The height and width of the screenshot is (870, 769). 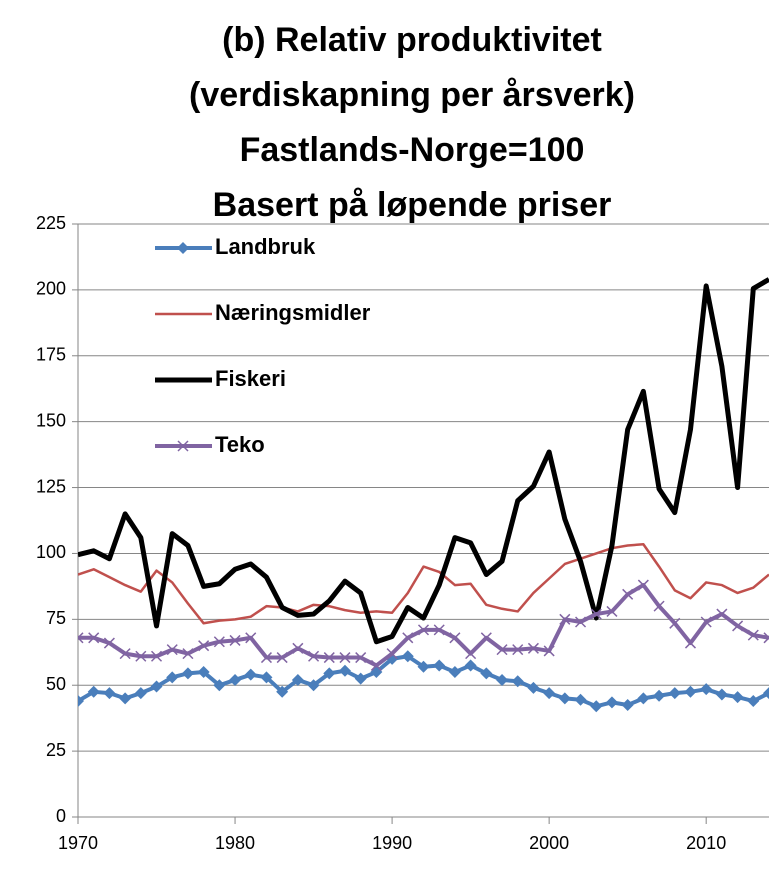 What do you see at coordinates (51, 420) in the screenshot?
I see `y-tick-label: 150` at bounding box center [51, 420].